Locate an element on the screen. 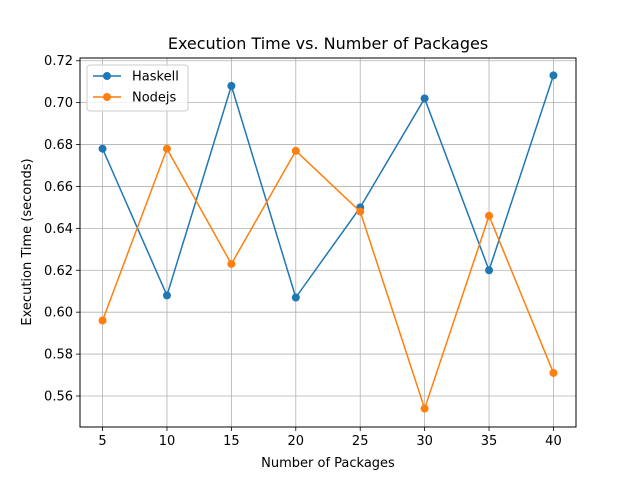 Image resolution: width=640 pixels, height=480 pixels. y-tick-label: 0.62 is located at coordinates (58, 271).